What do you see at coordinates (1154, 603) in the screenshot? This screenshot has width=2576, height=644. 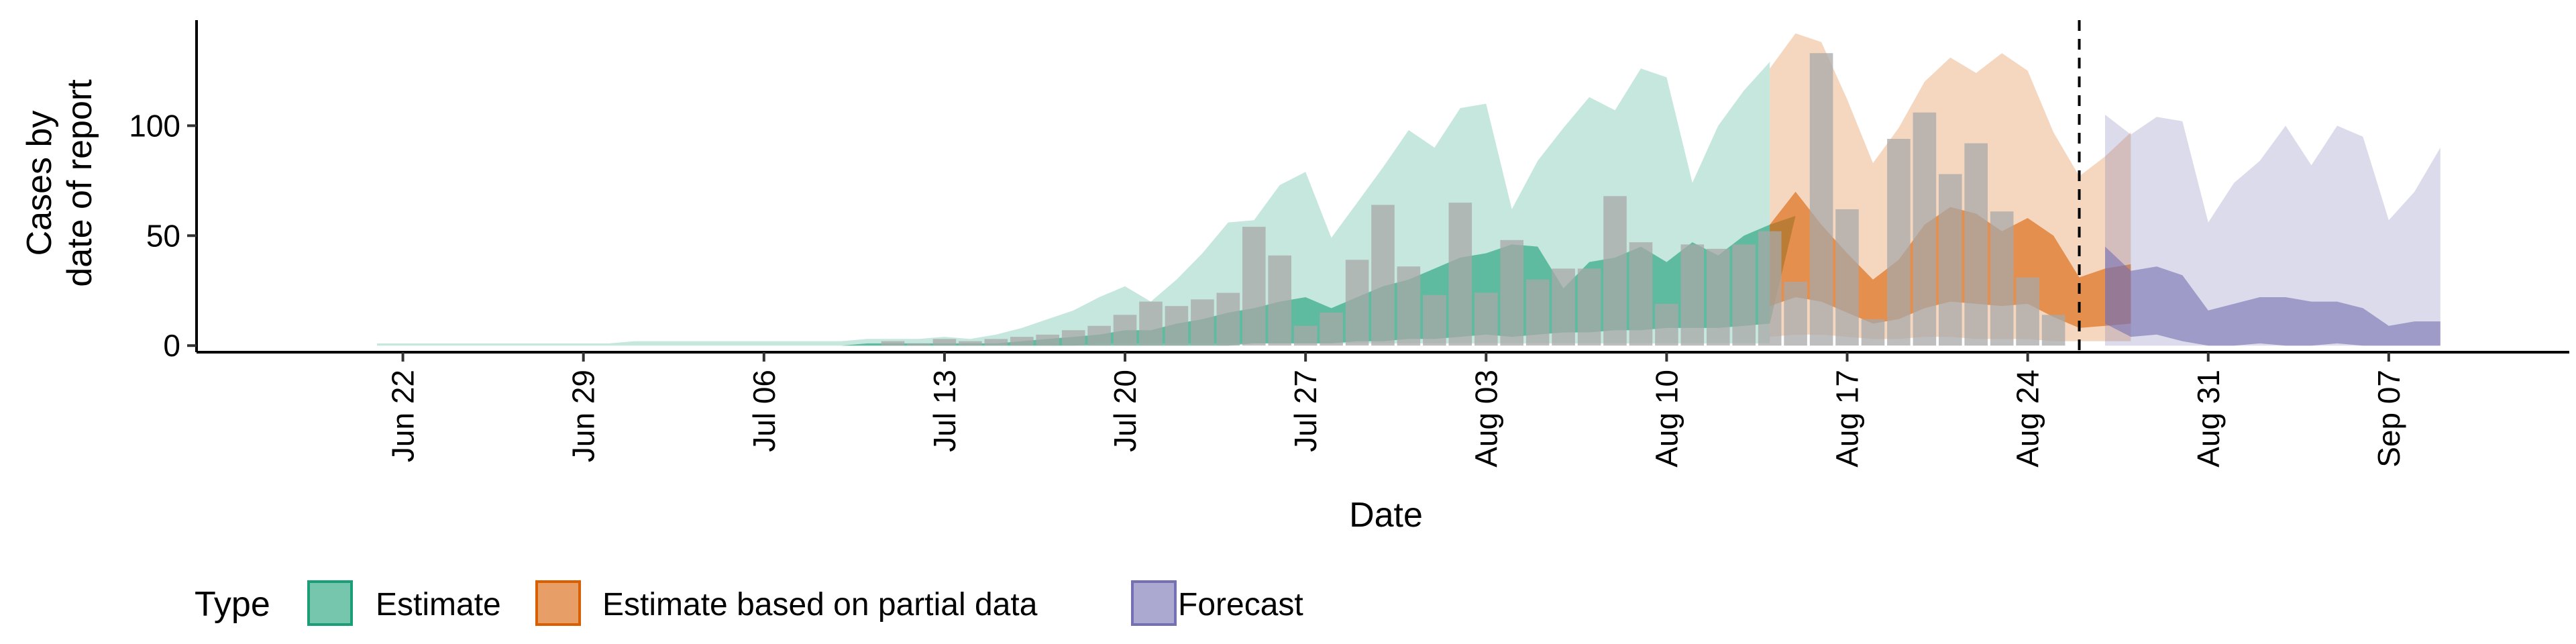 I see `legend-swatch-forecast` at bounding box center [1154, 603].